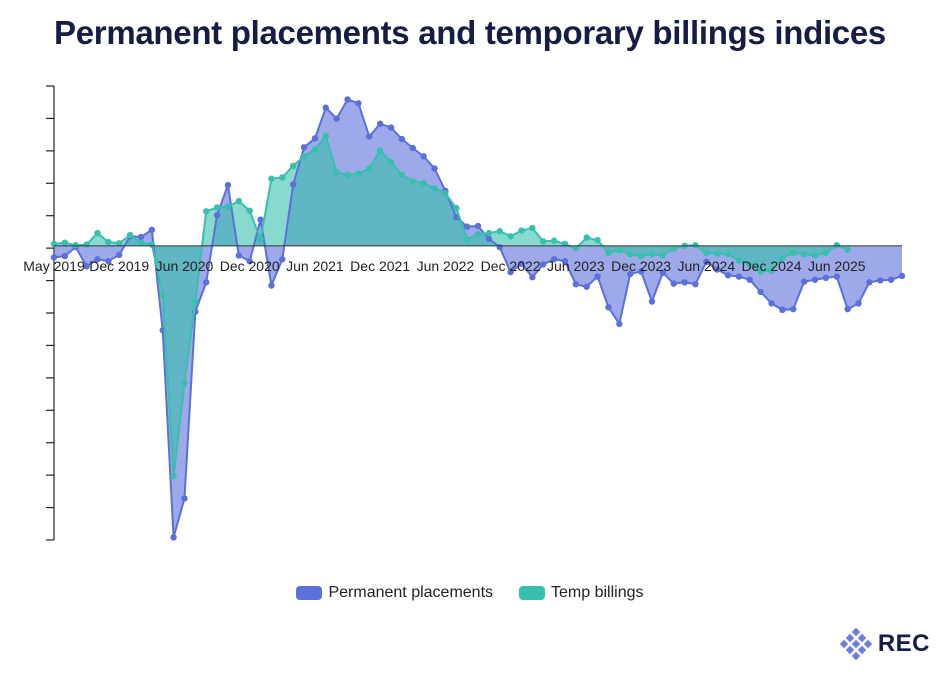 The width and height of the screenshot is (940, 676). Describe the element at coordinates (394, 593) in the screenshot. I see `legend-item-permanent: Permanent placements` at that location.